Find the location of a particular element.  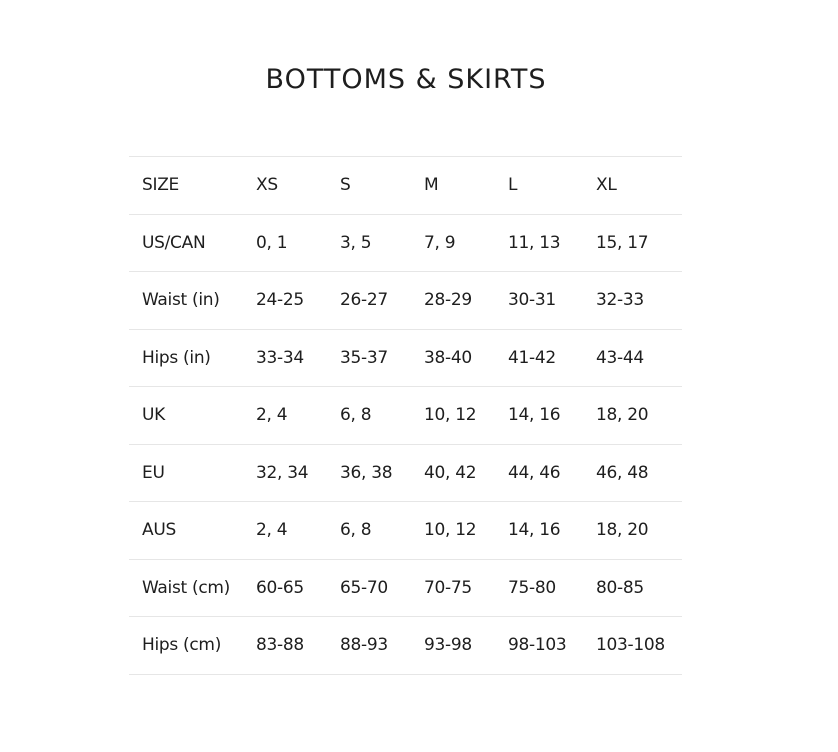

table-cell: 93-98 is located at coordinates (453, 645).